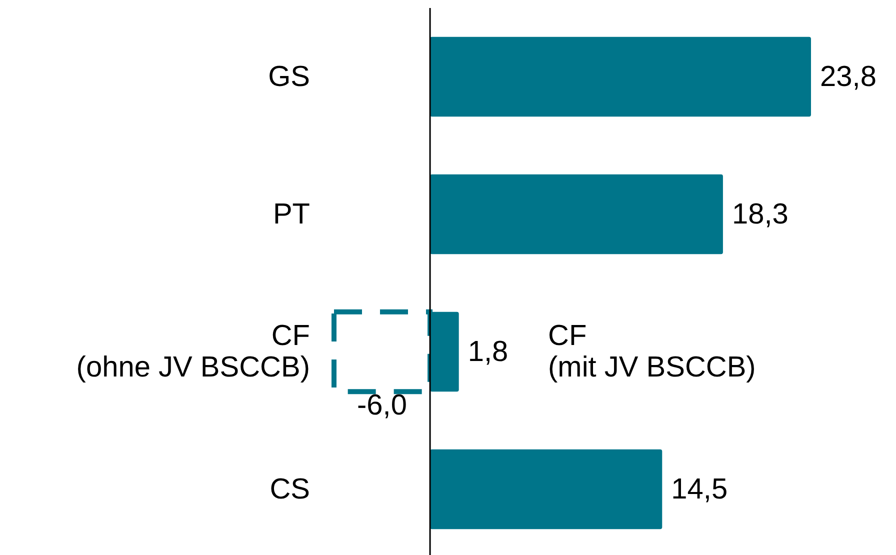 This screenshot has width=896, height=555. What do you see at coordinates (699, 489) in the screenshot?
I see `data-label: 14,5` at bounding box center [699, 489].